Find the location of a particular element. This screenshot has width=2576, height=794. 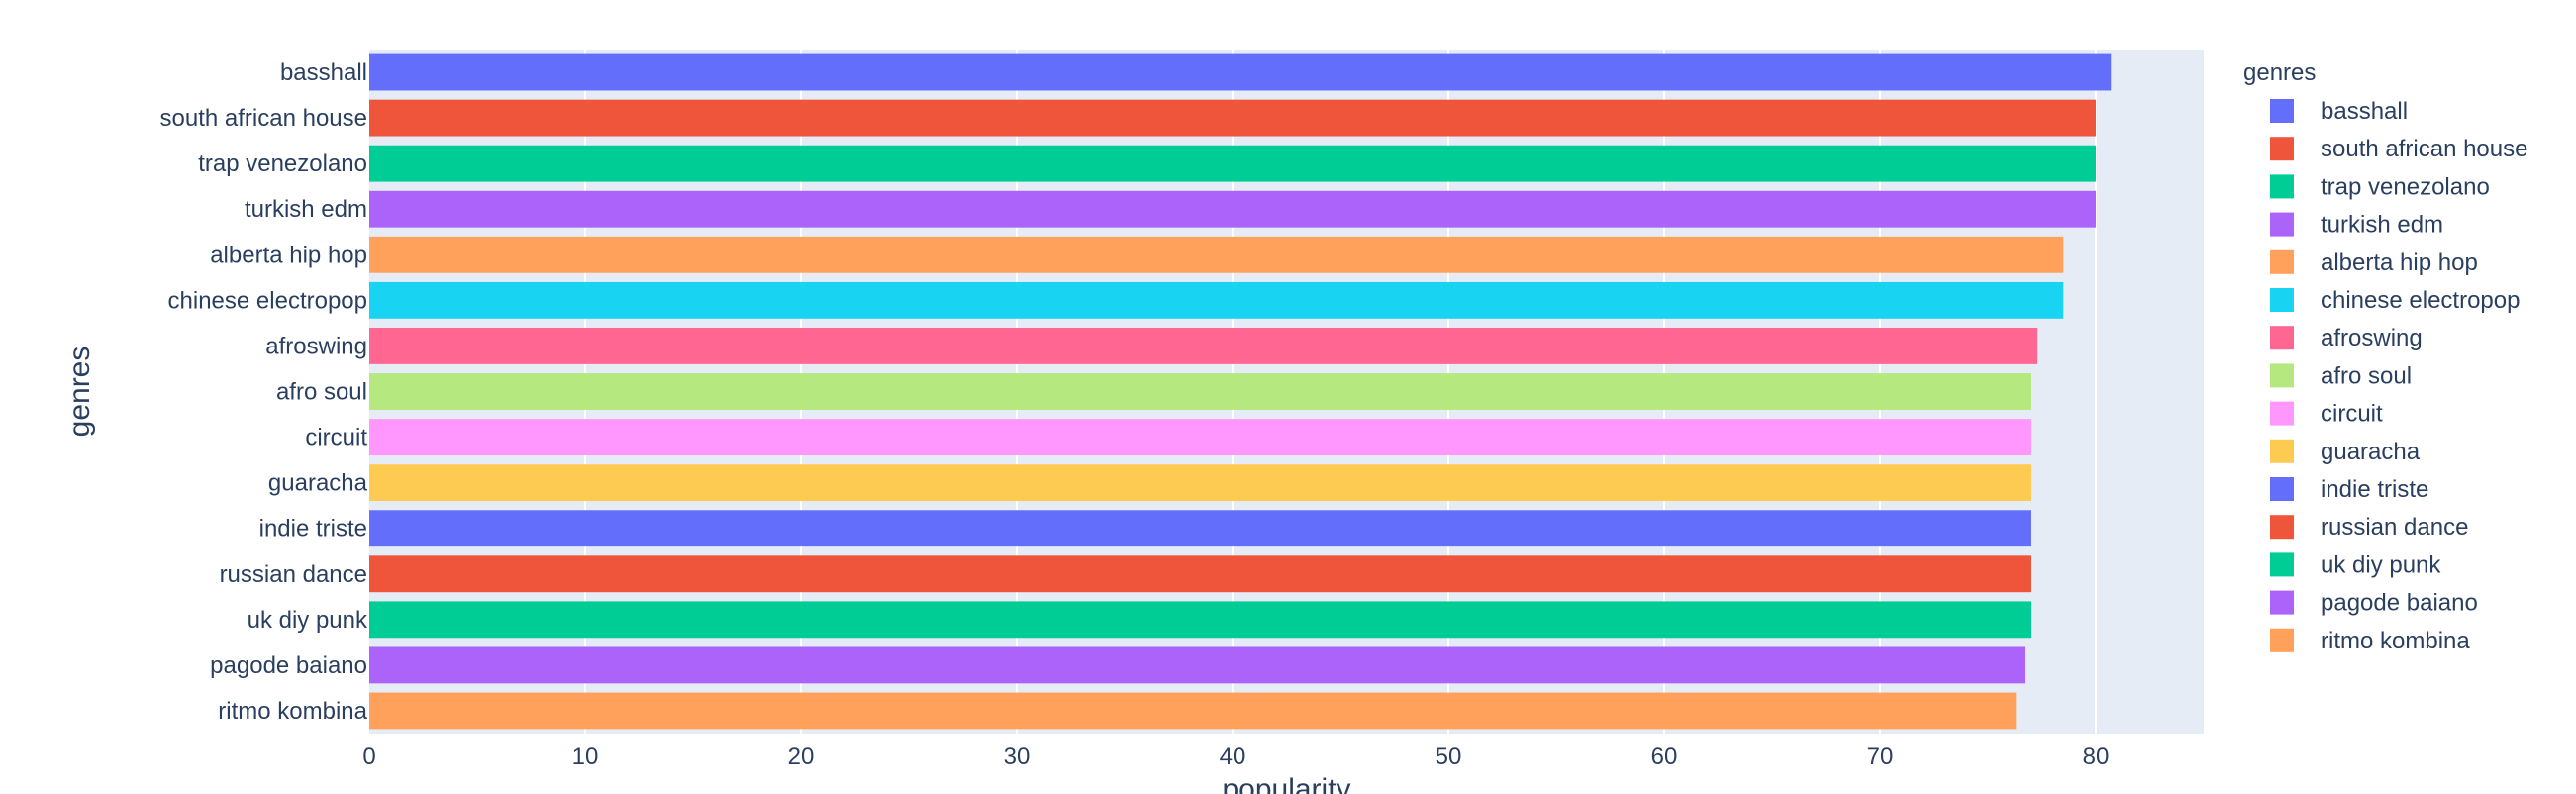

legend-item: afro soul is located at coordinates (2341, 375).